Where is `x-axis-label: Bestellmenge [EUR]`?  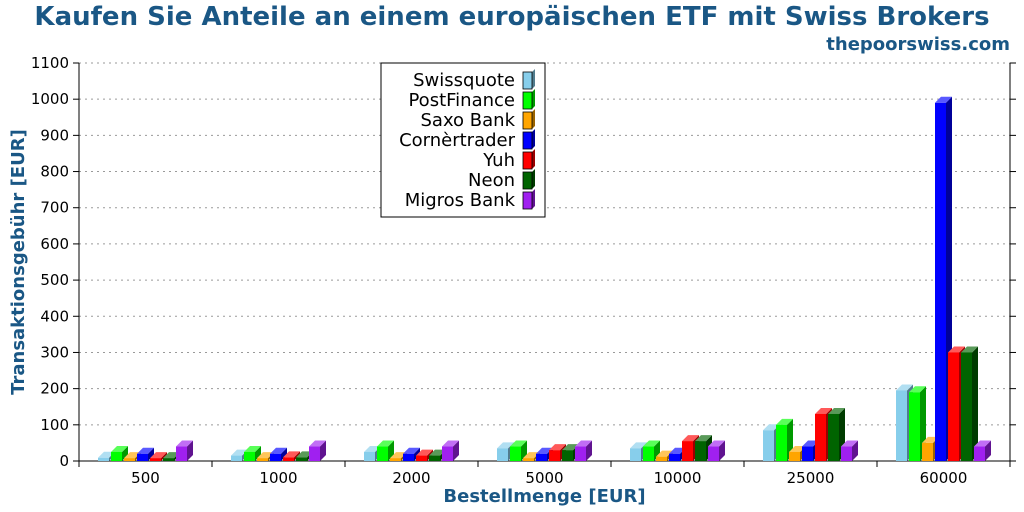 x-axis-label: Bestellmenge [EUR] is located at coordinates (544, 496).